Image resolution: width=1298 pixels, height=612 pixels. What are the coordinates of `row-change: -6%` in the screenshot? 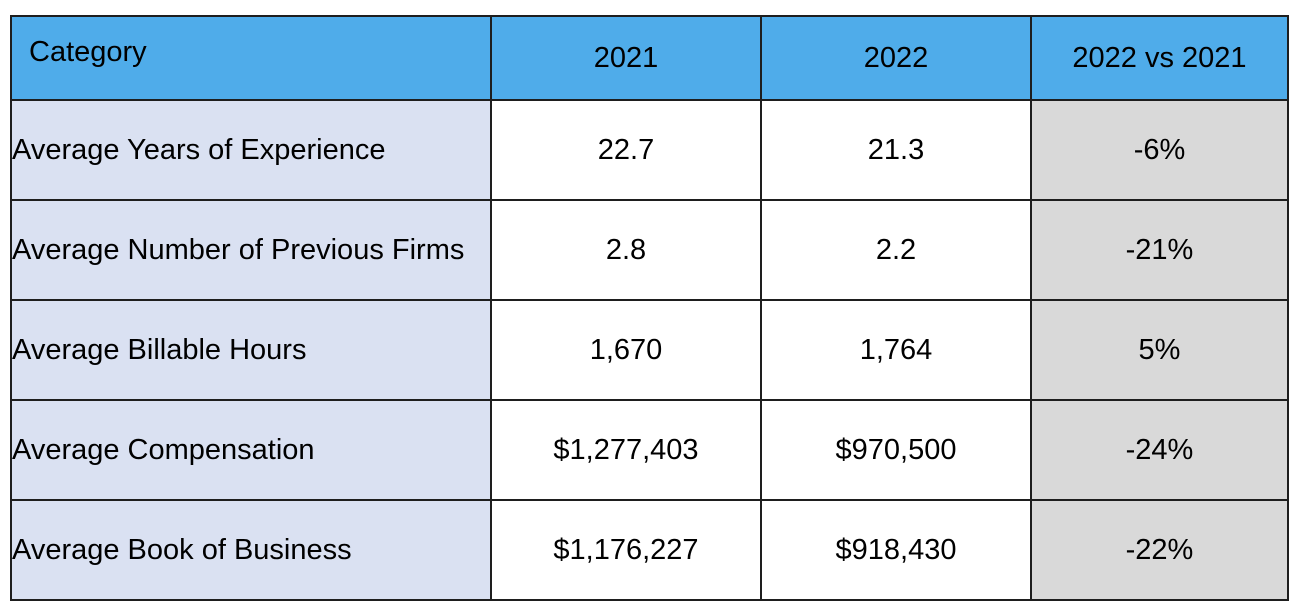 It's located at (1159, 150).